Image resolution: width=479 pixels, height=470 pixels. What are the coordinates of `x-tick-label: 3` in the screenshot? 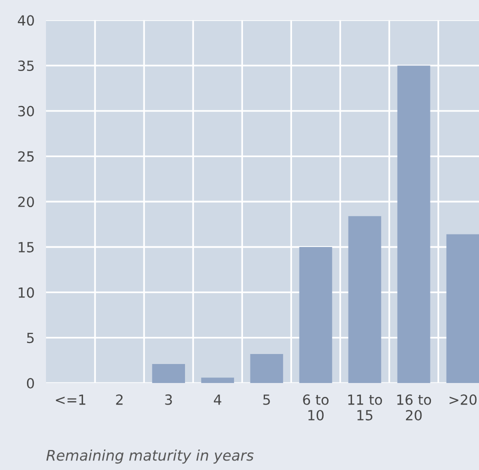 It's located at (168, 399).